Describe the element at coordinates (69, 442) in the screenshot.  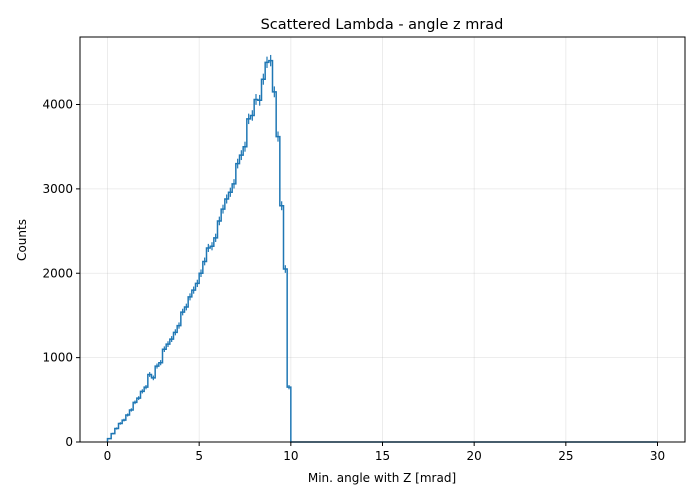
I see `y-tick-label: 0` at that location.